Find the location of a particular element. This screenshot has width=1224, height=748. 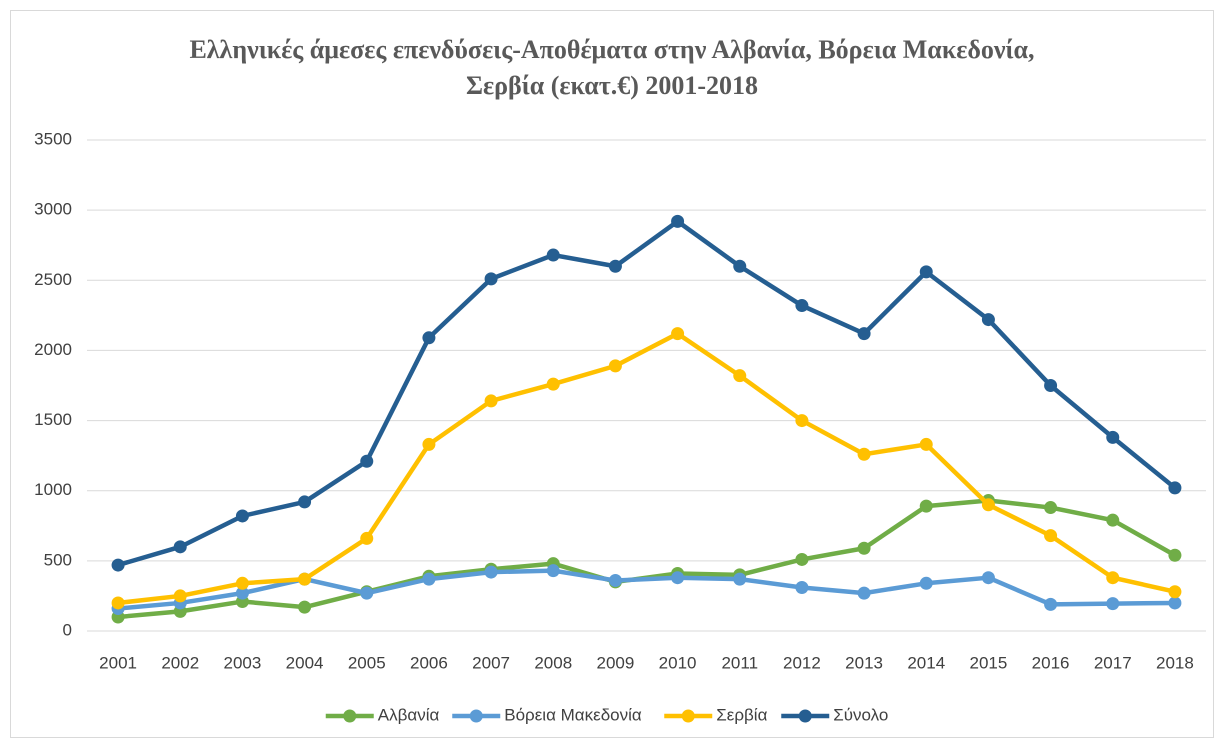

x-tick-label: 2016 is located at coordinates (1051, 662).